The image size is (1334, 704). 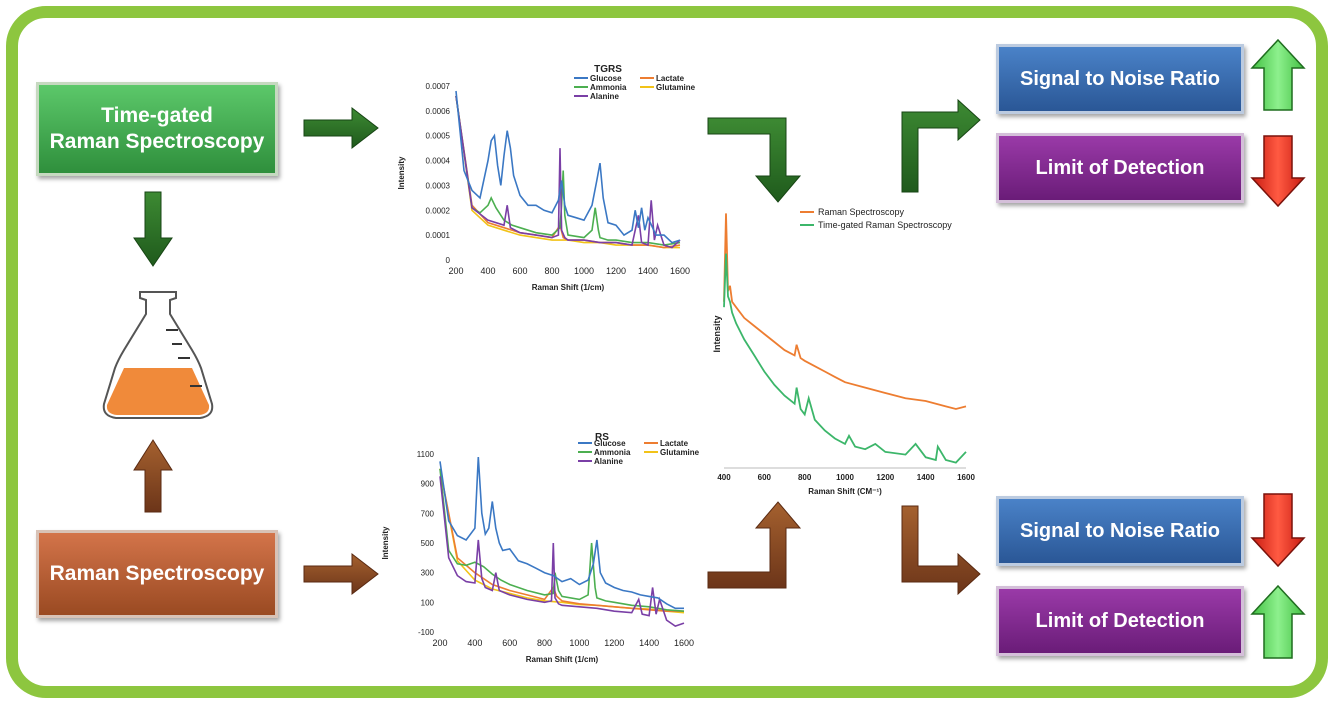 I want to click on lod-bottom-label: Limit of Detection, so click(x=1120, y=620).